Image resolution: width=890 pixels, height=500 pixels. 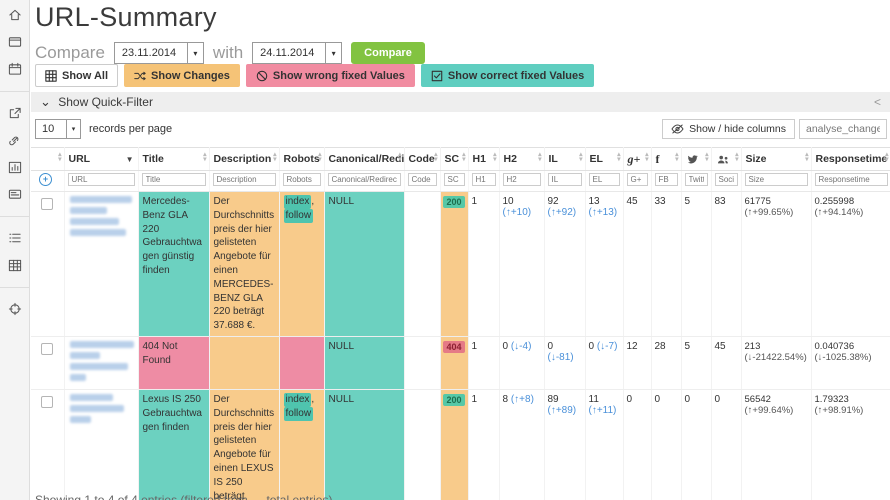 I want to click on url-filter-input, so click(x=101, y=179).